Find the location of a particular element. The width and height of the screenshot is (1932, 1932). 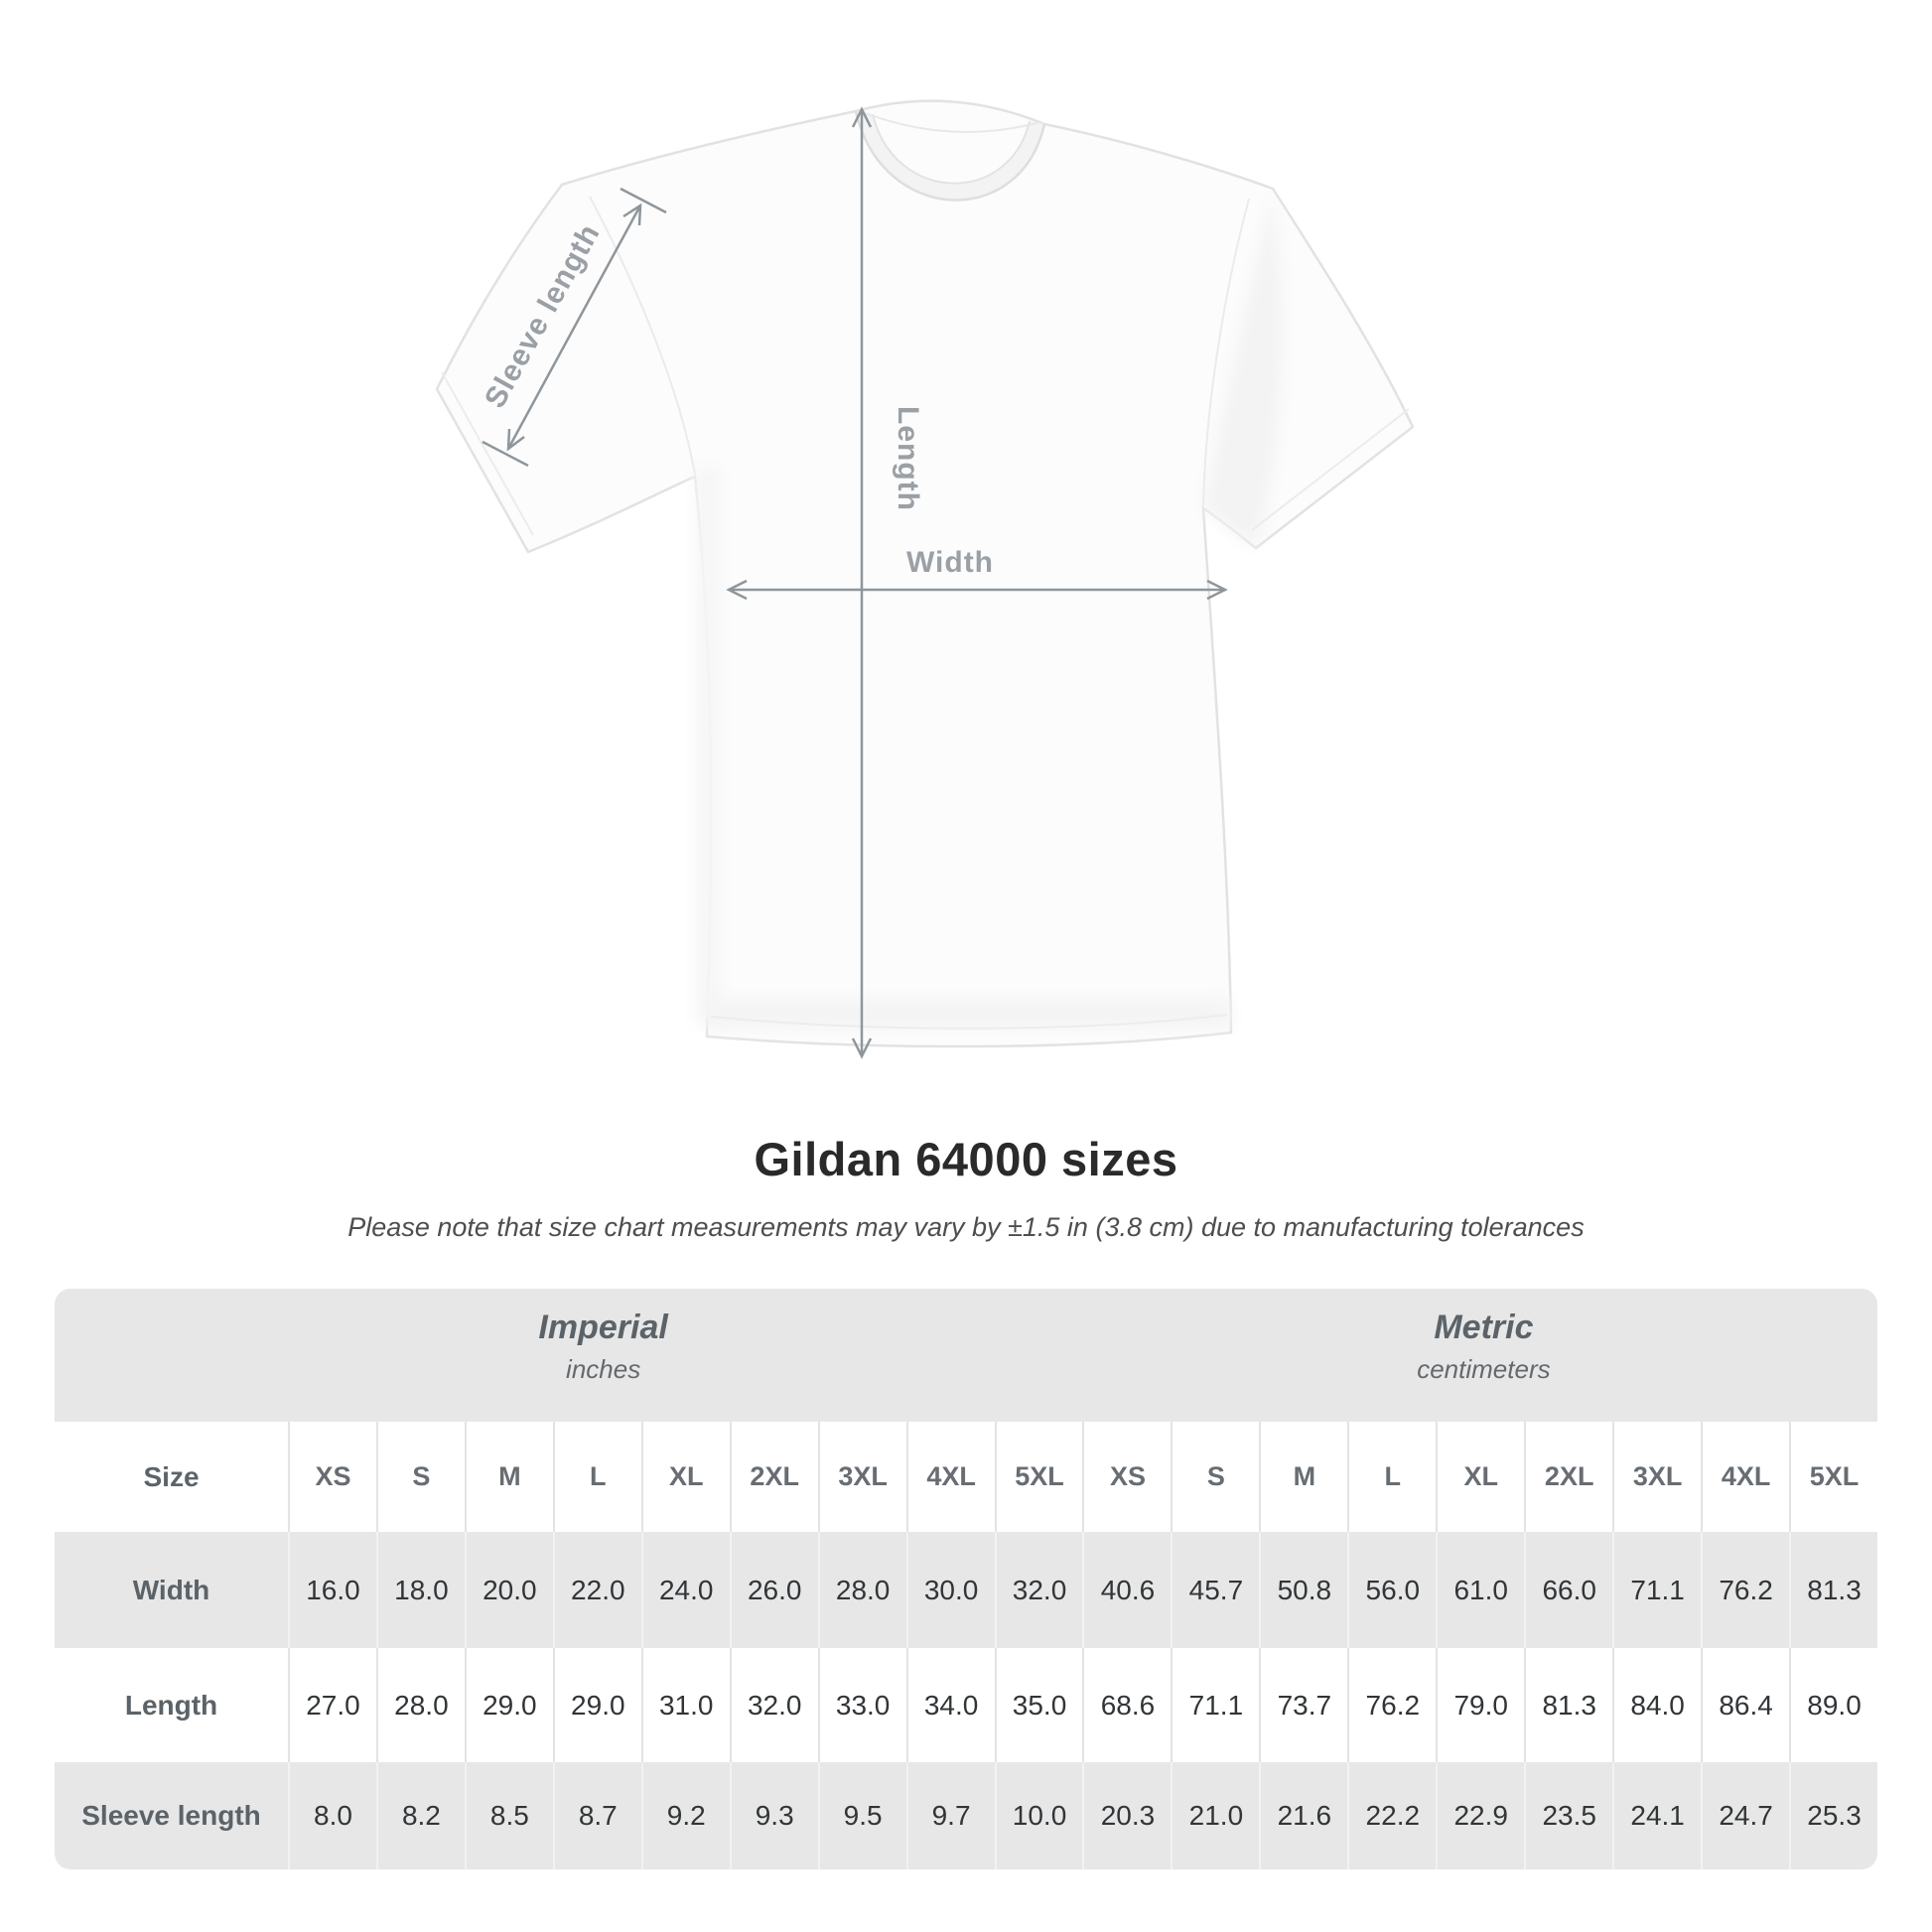

value-cell: 21.6 is located at coordinates (1303, 1815).